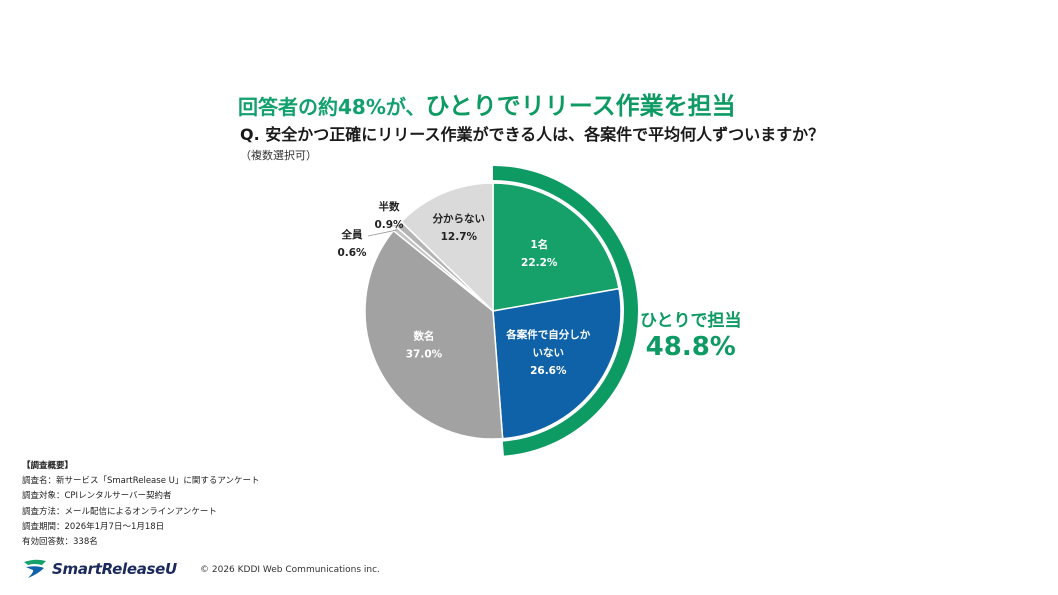  I want to click on survey-name: 調査名：新サービス「SmartRelease U」に関するアンケート, so click(141, 481).